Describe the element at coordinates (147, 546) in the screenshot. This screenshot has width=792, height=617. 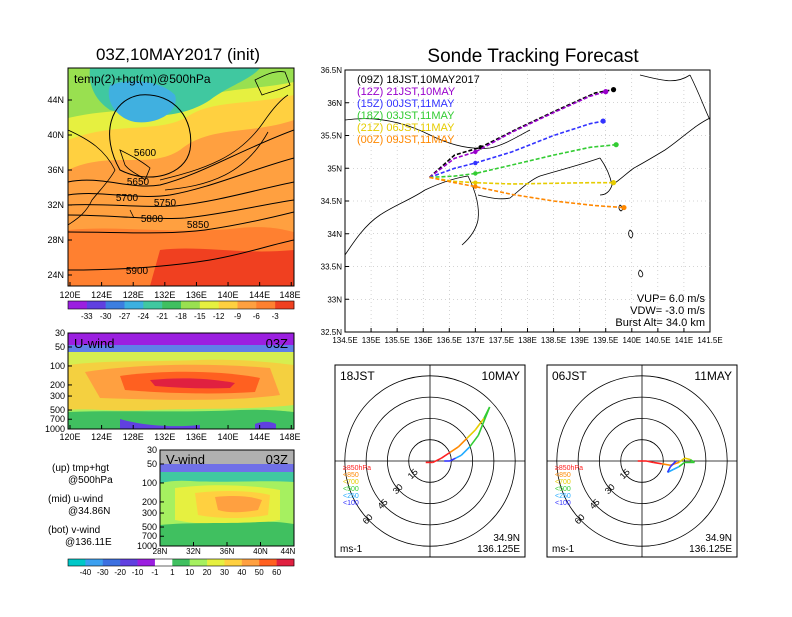
I see `pressure-tick: 1000` at that location.